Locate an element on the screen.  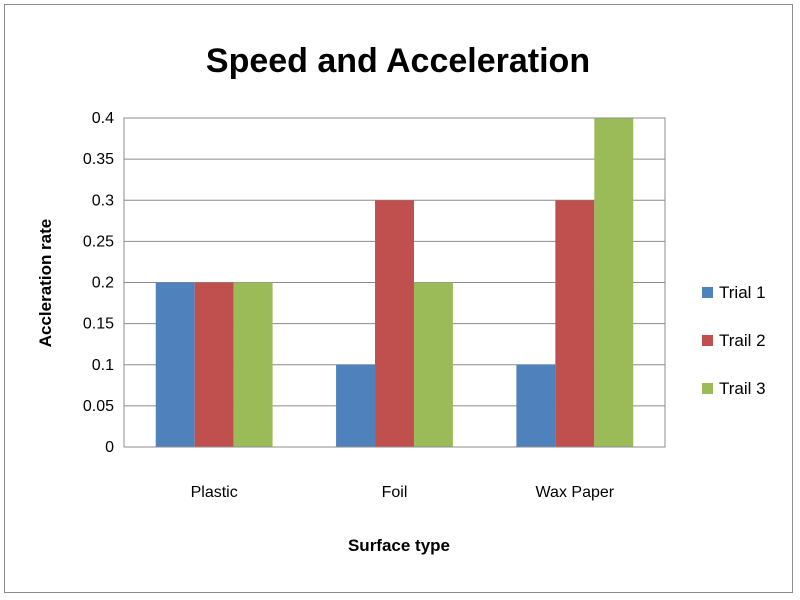
y-tick-label: 0.1 is located at coordinates (103, 365).